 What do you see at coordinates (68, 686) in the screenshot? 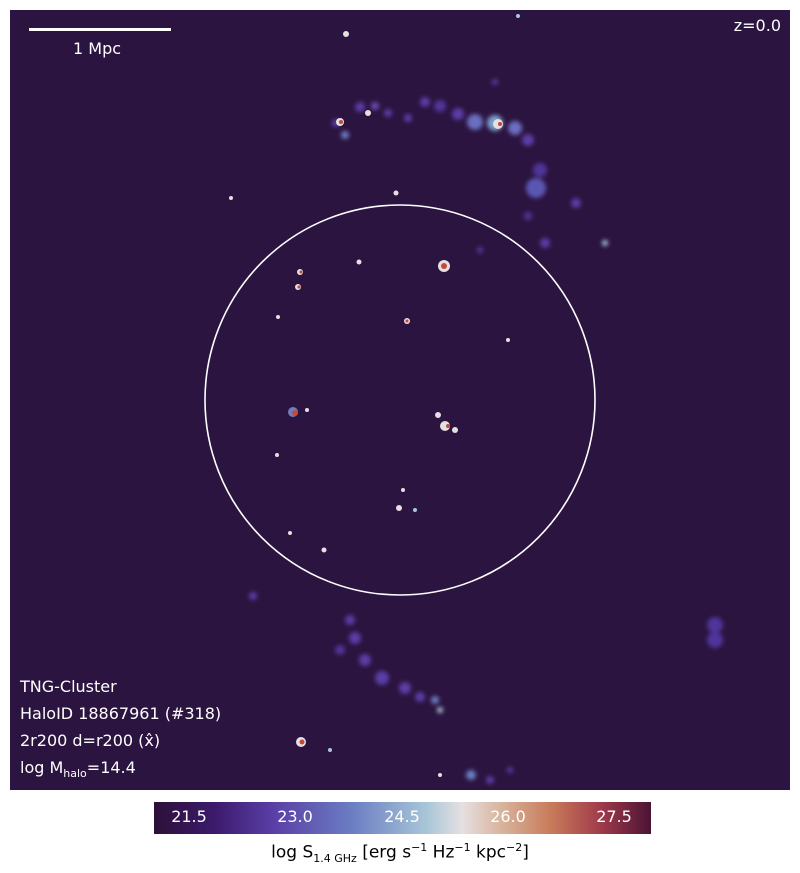
I see `simulation-name: TNG-Cluster` at bounding box center [68, 686].